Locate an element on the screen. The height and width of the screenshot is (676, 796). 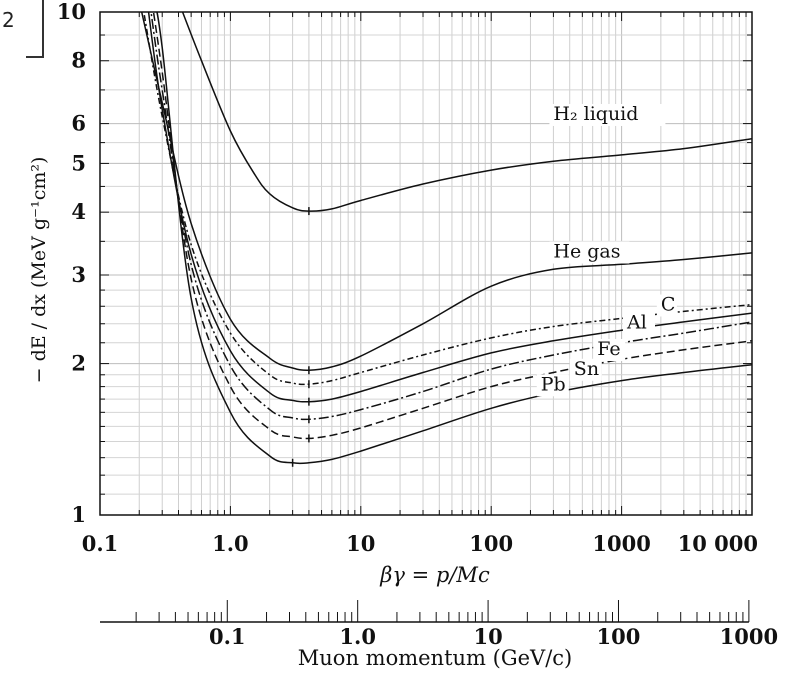
series-label-pb: Pb is located at coordinates (553, 384).